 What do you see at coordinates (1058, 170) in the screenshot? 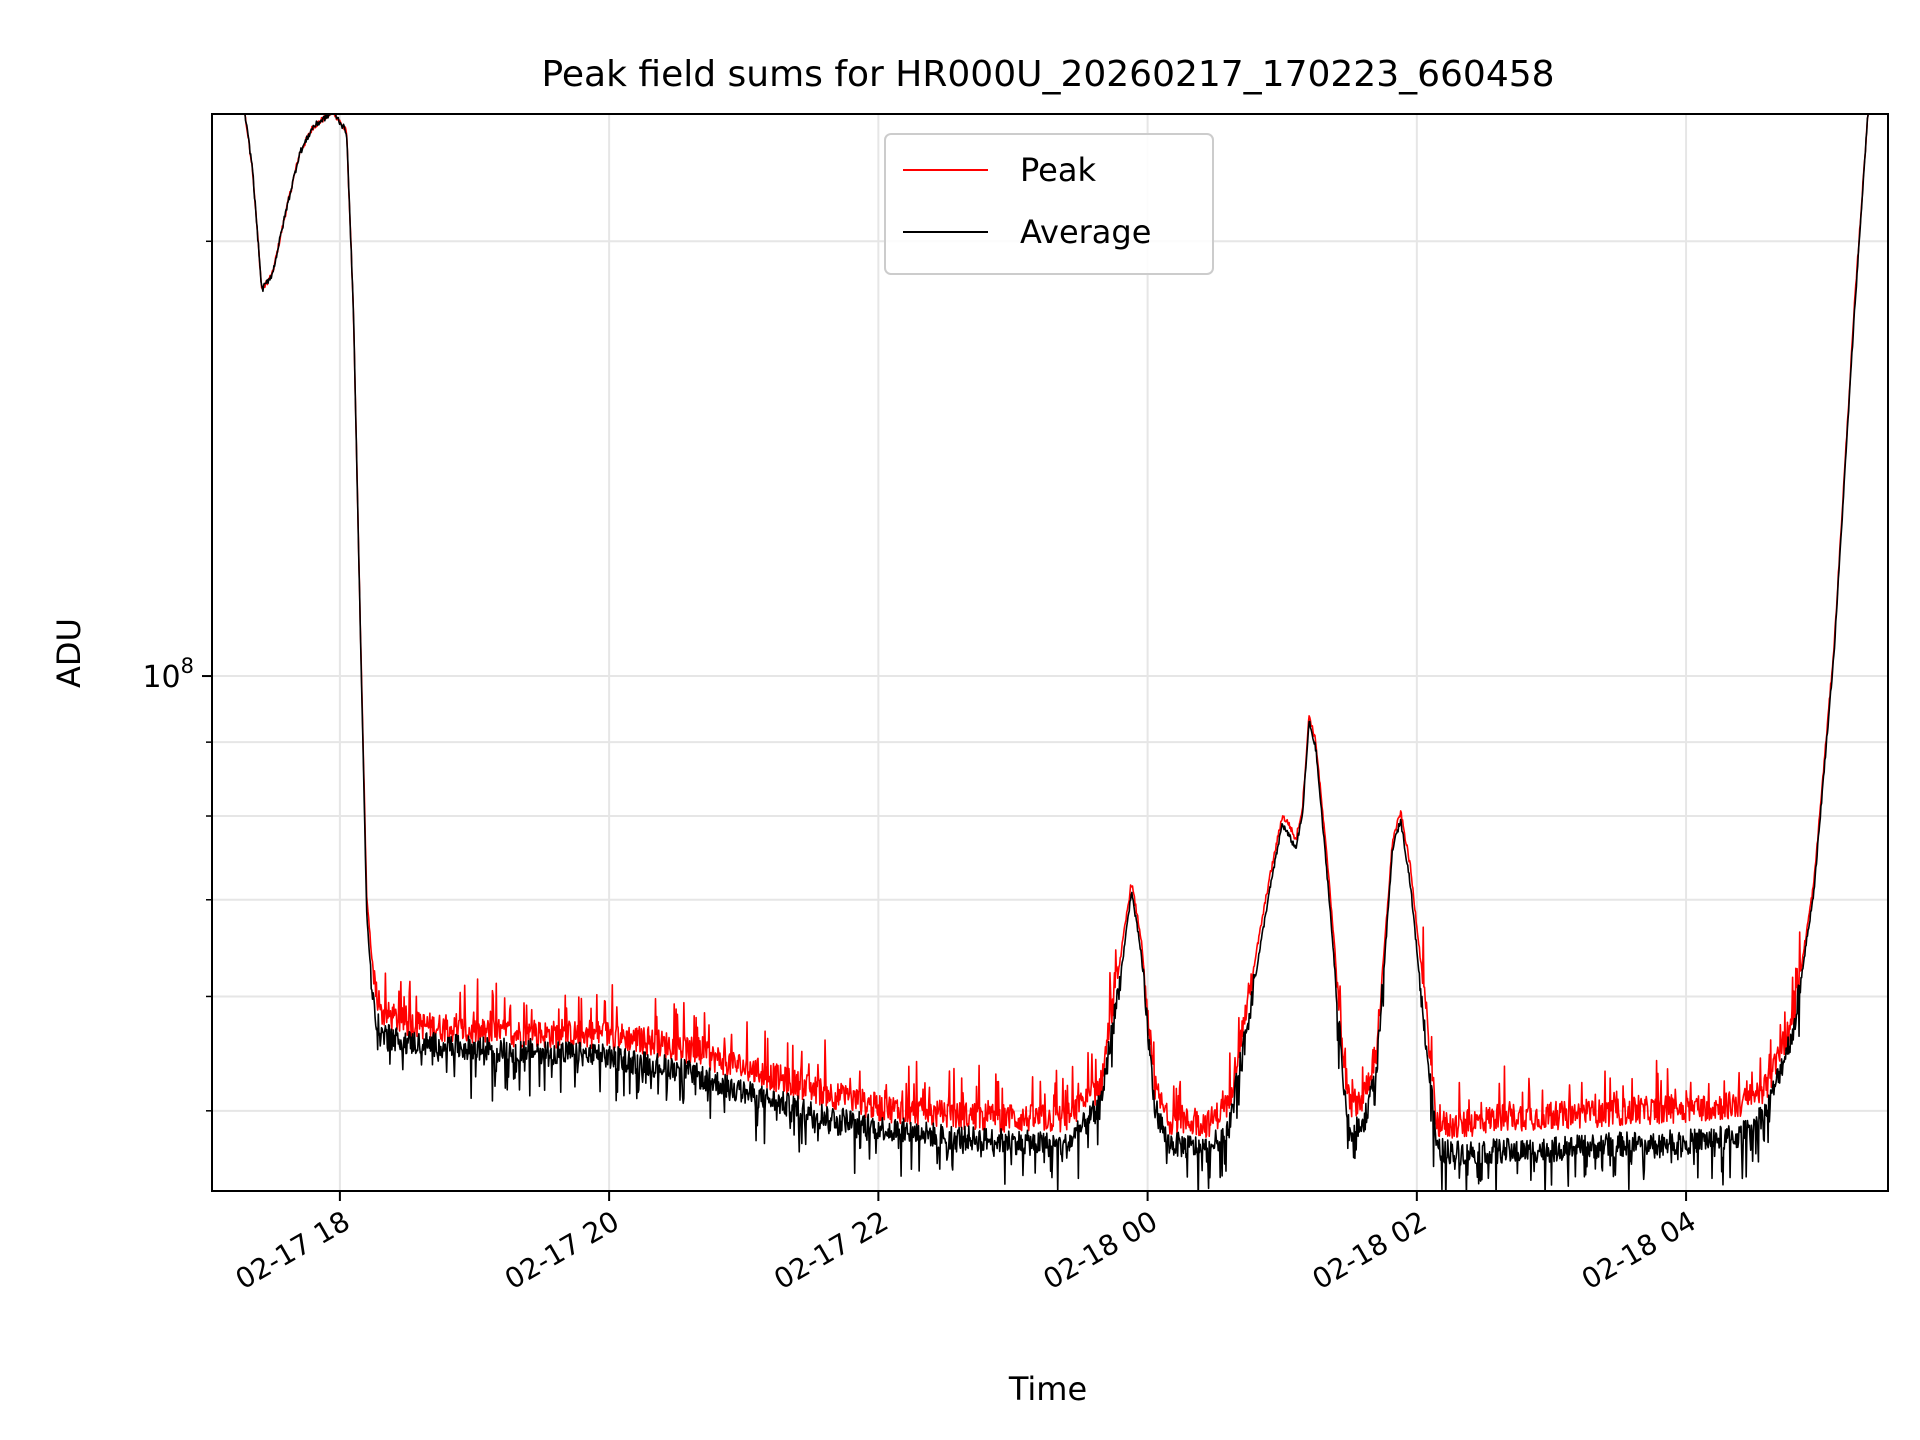
I see `legend-label-peak: Peak` at bounding box center [1058, 170].